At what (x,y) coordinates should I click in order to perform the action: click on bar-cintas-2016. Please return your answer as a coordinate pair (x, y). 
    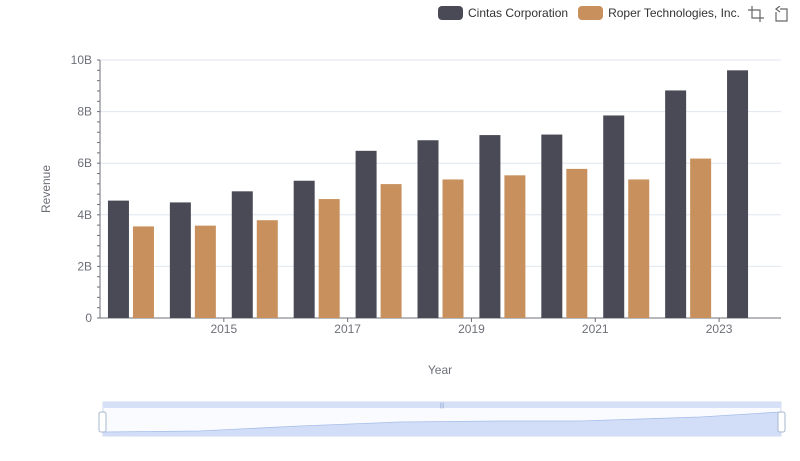
    Looking at the image, I should click on (242, 254).